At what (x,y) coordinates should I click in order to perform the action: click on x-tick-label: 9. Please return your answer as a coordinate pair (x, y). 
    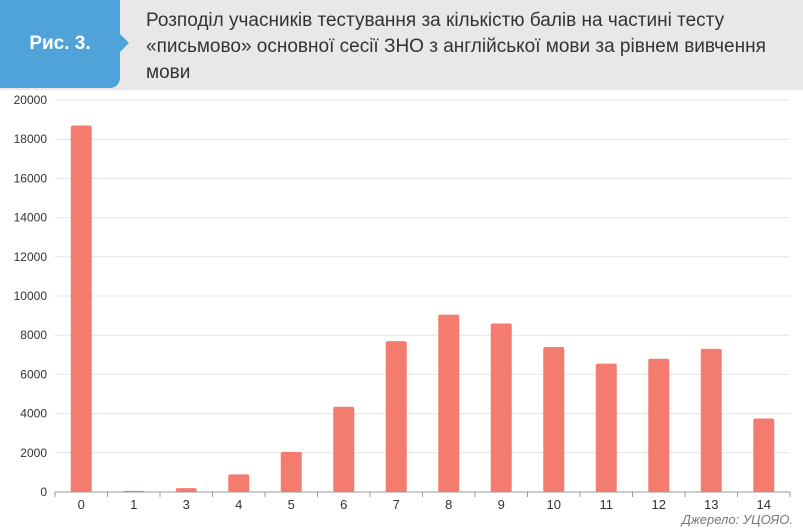
    Looking at the image, I should click on (501, 504).